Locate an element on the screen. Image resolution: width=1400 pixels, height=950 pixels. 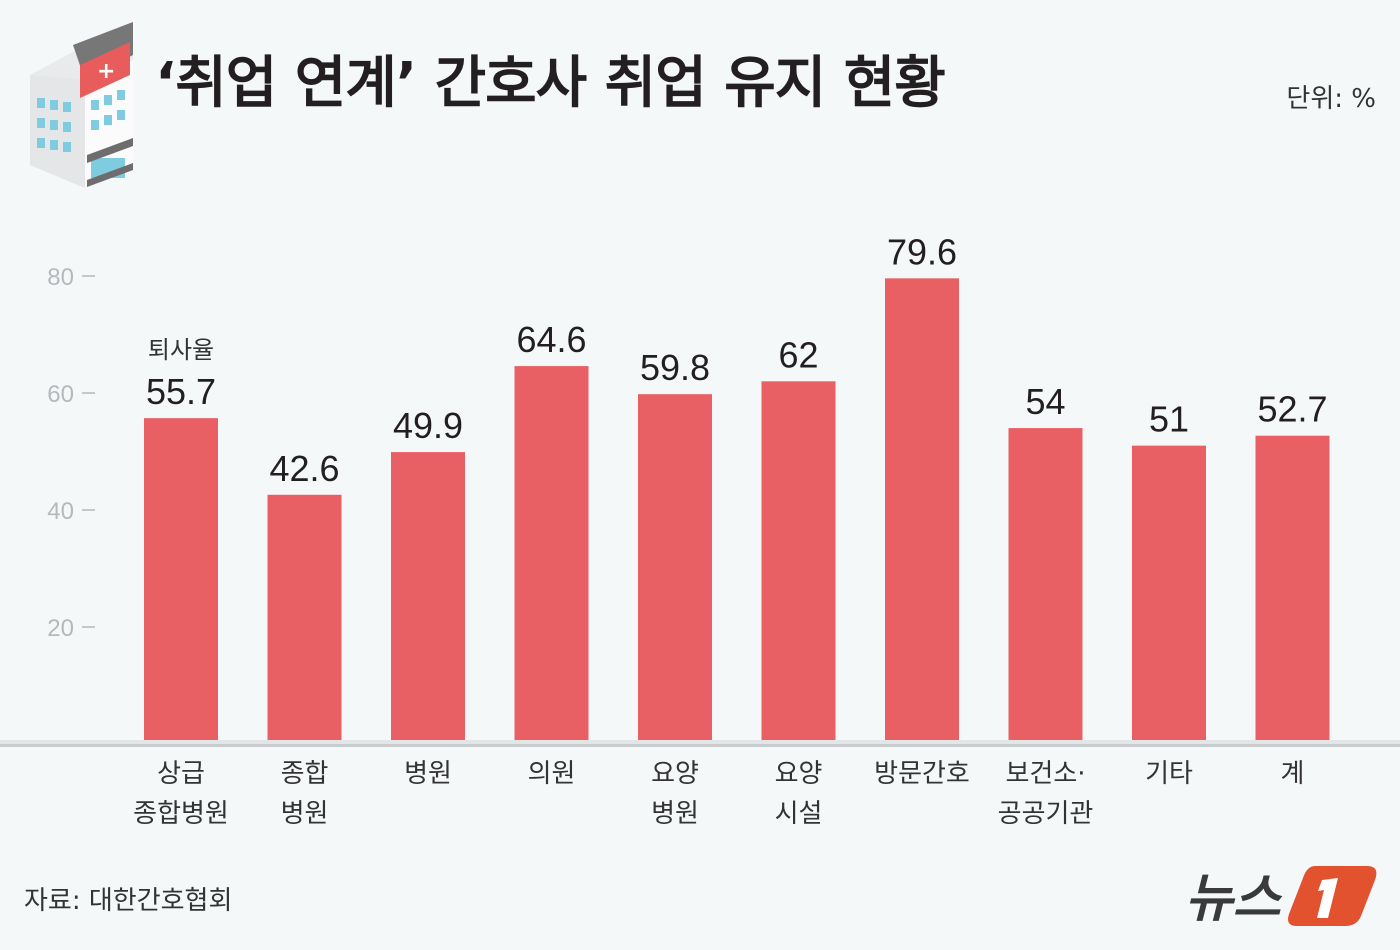
source-label: 자료: 대한간호협회 is located at coordinates (128, 901).